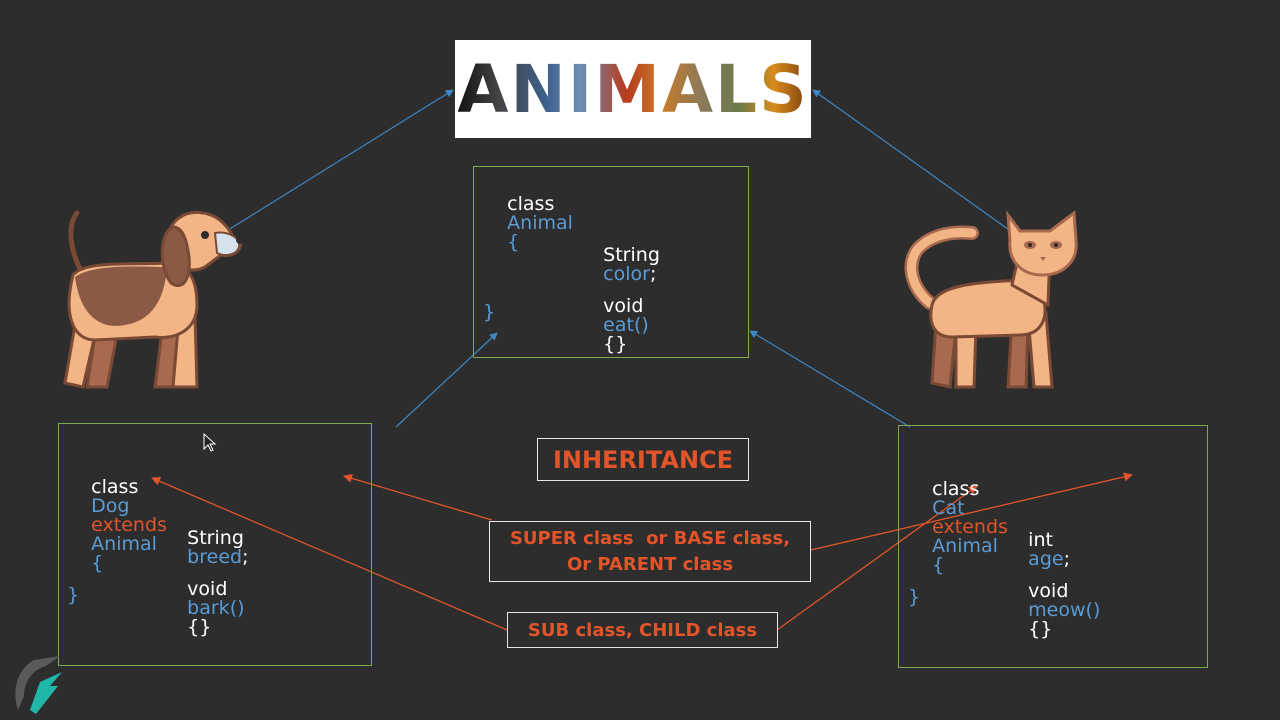  What do you see at coordinates (877, 558) in the screenshot?
I see `arrow-sub-to-cat` at bounding box center [877, 558].